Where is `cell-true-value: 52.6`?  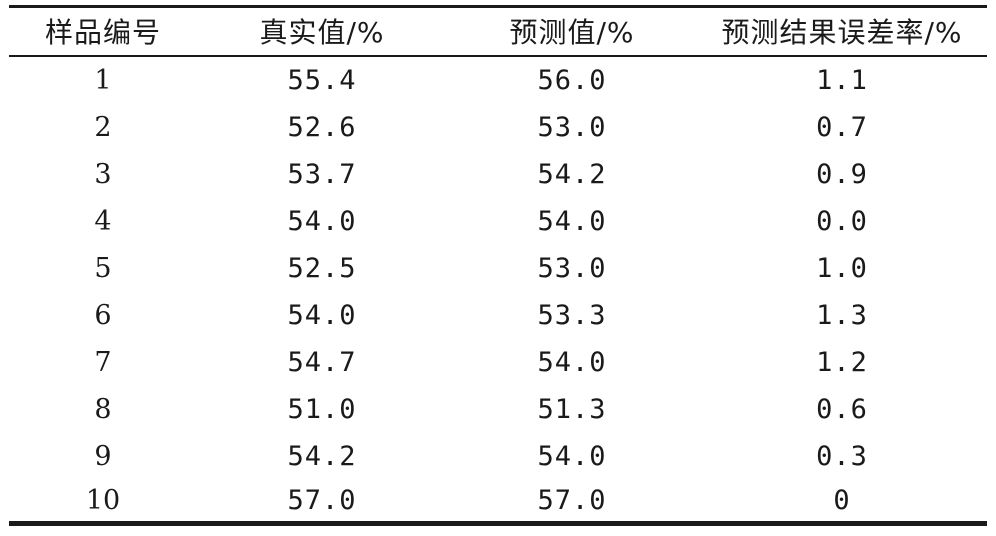 cell-true-value: 52.6 is located at coordinates (322, 127).